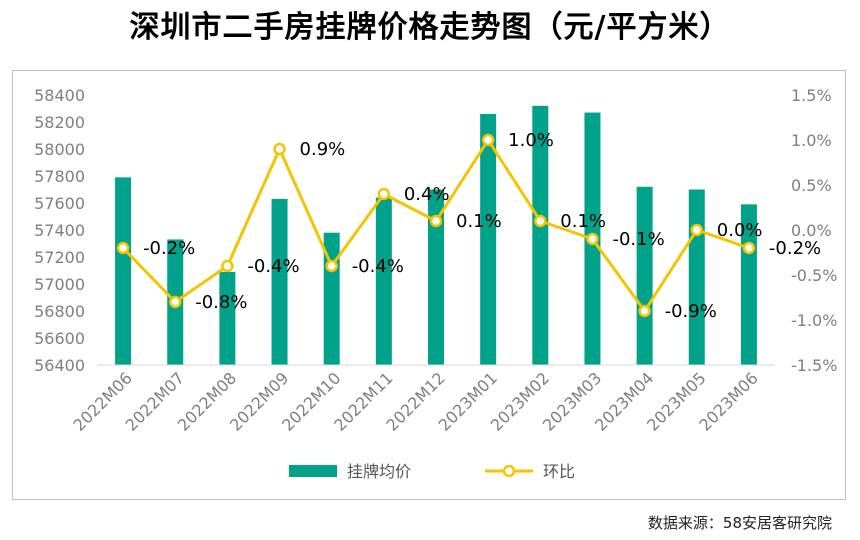 This screenshot has width=860, height=540. Describe the element at coordinates (59, 365) in the screenshot. I see `y-left-tick-label: 56400` at that location.